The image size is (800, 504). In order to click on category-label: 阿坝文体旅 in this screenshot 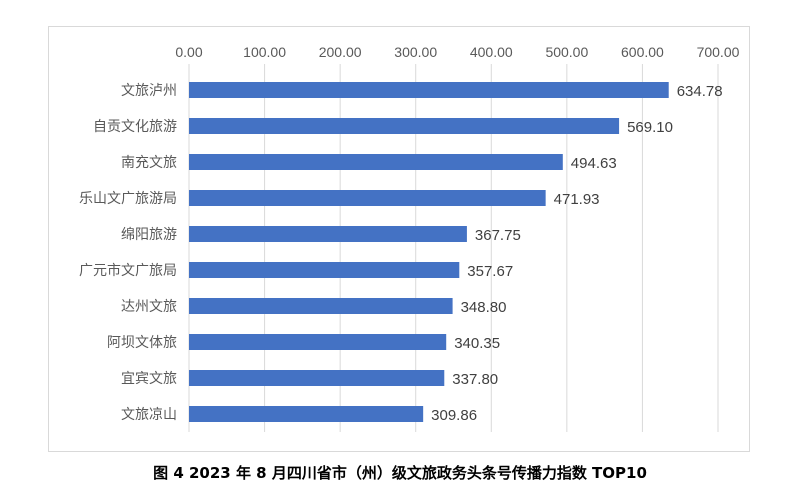, I will do `click(142, 343)`.